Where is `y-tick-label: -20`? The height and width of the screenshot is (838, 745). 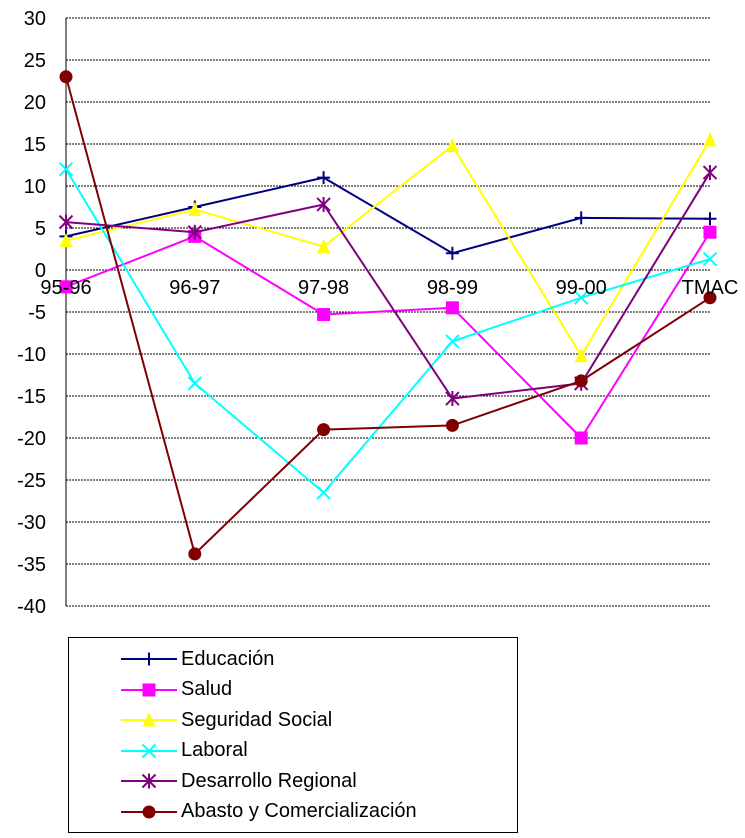 y-tick-label: -20 is located at coordinates (31, 439).